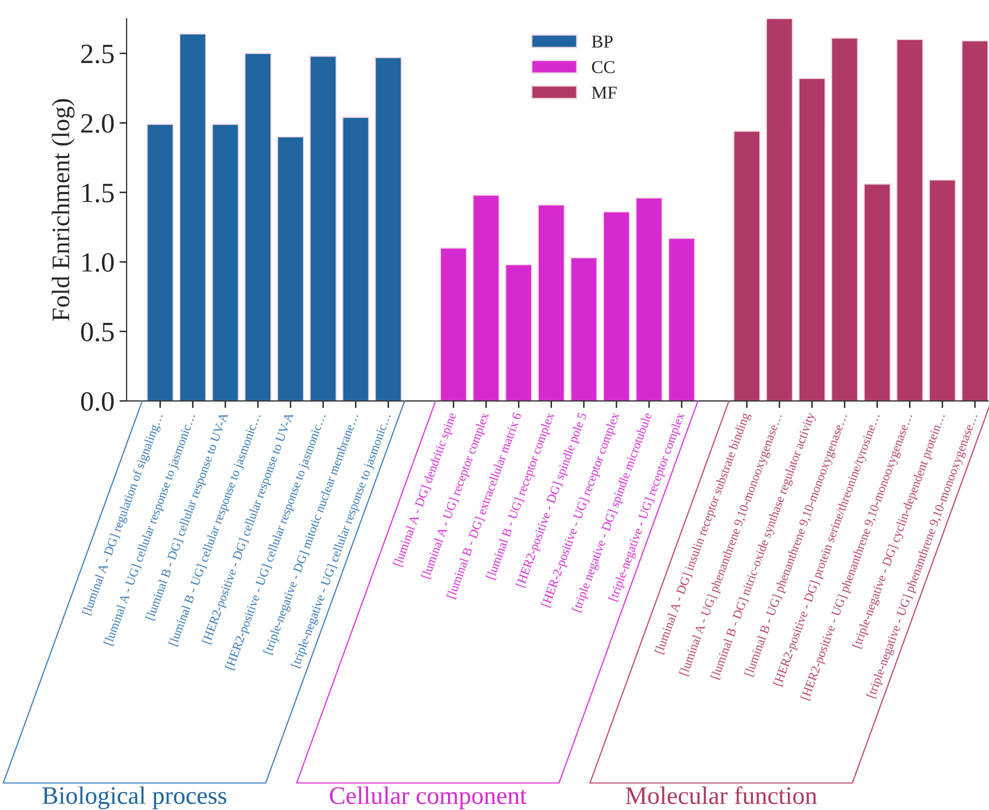 This screenshot has height=810, width=989. Describe the element at coordinates (98, 193) in the screenshot. I see `y-tick-label: 1.5` at that location.